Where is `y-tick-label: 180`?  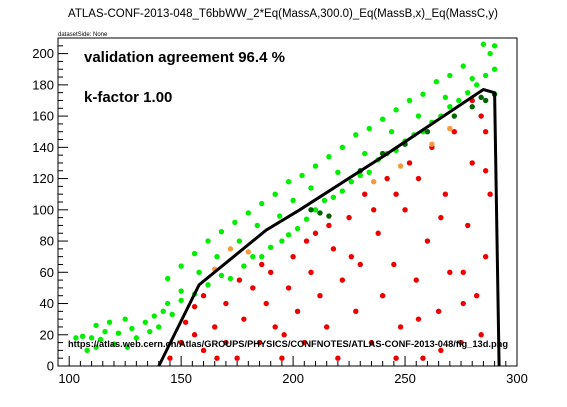 y-tick-label: 180 is located at coordinates (43, 84).